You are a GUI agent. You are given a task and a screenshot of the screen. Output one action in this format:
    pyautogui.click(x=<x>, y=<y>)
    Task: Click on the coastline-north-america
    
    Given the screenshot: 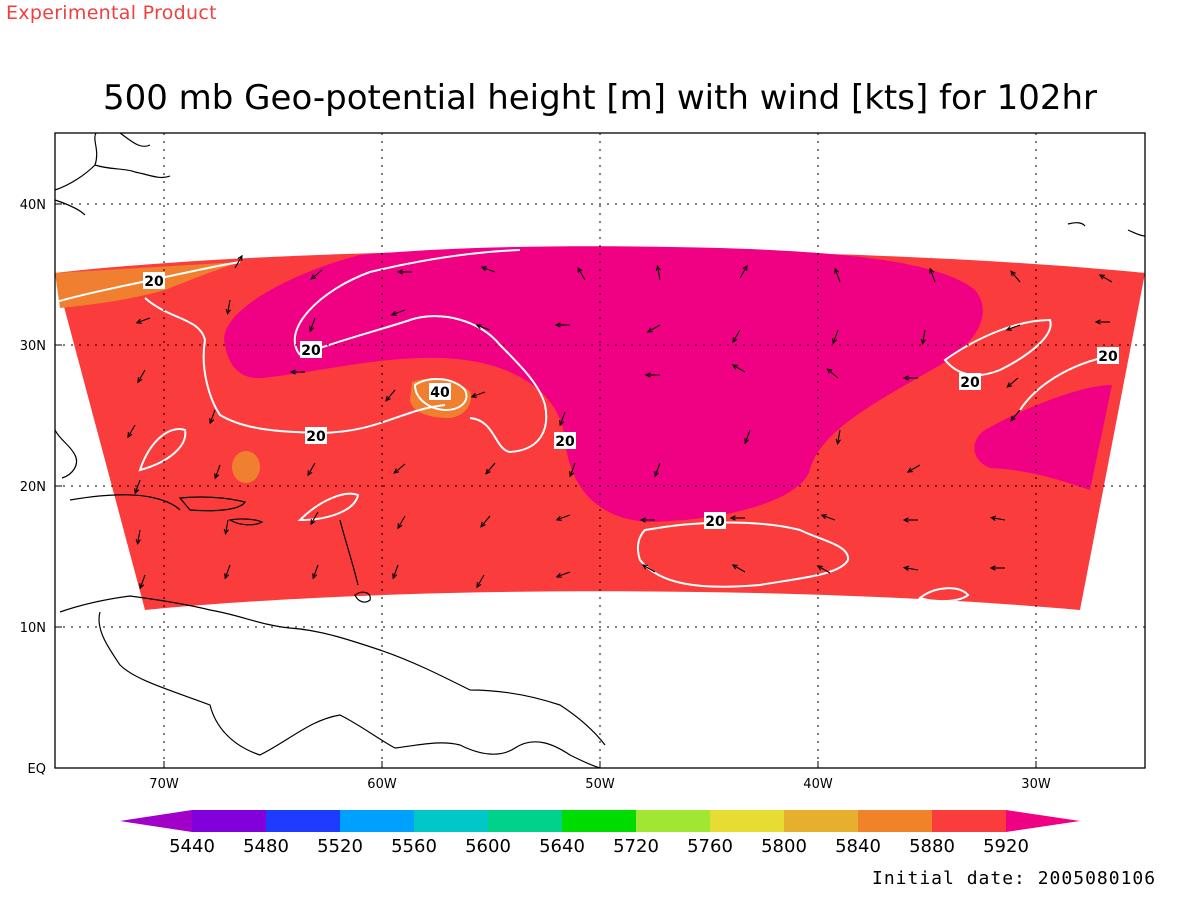 What is the action you would take?
    pyautogui.click(x=112, y=174)
    